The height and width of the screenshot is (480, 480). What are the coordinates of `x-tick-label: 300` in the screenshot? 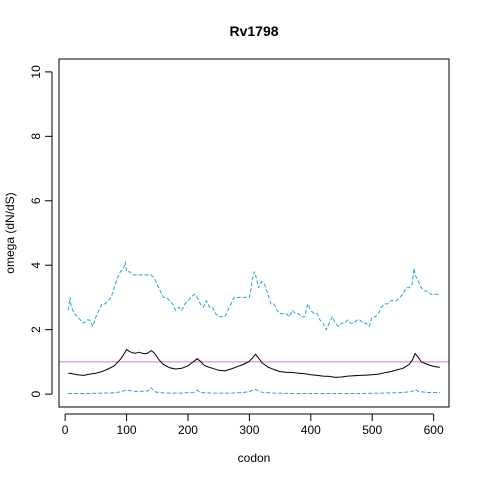 It's located at (249, 430).